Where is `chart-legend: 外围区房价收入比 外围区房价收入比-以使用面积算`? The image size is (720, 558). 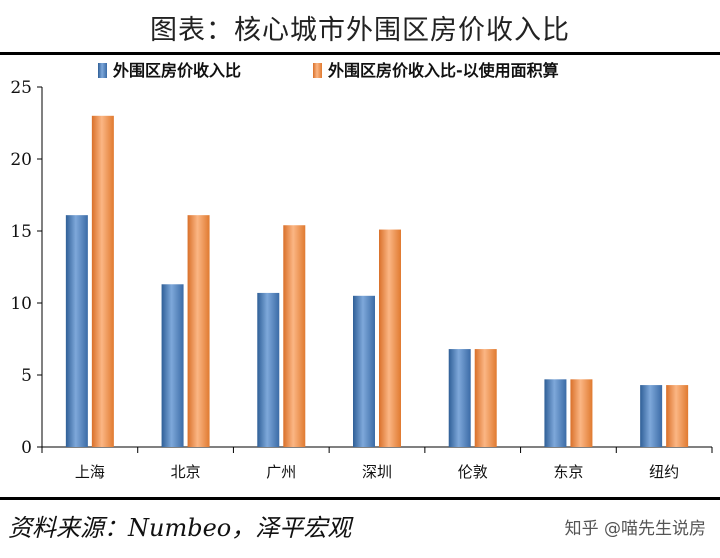 chart-legend: 外围区房价收入比 外围区房价收入比-以使用面积算 is located at coordinates (328, 70).